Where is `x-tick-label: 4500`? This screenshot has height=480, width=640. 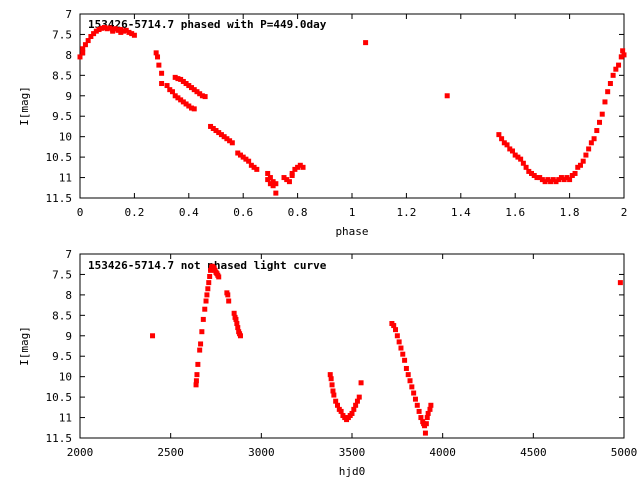
x-tick-label: 4500 is located at coordinates (533, 452).